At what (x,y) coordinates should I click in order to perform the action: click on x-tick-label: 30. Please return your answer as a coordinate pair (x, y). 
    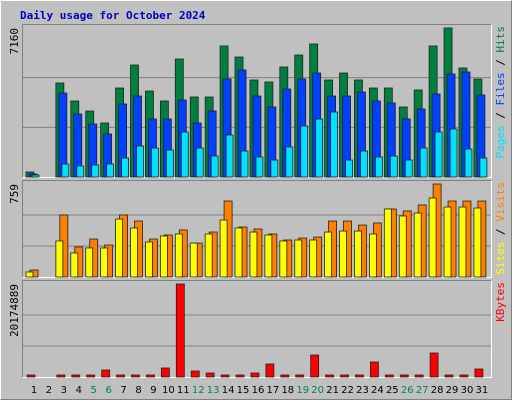
    Looking at the image, I should click on (467, 390).